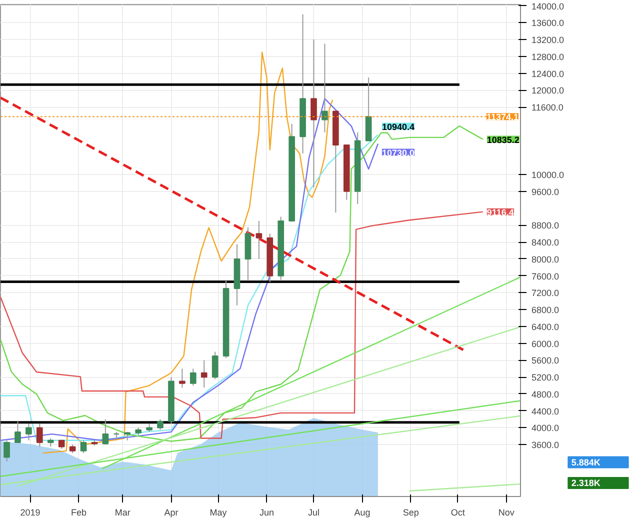 The image size is (640, 530). I want to click on x-tick-label: Aug, so click(362, 513).